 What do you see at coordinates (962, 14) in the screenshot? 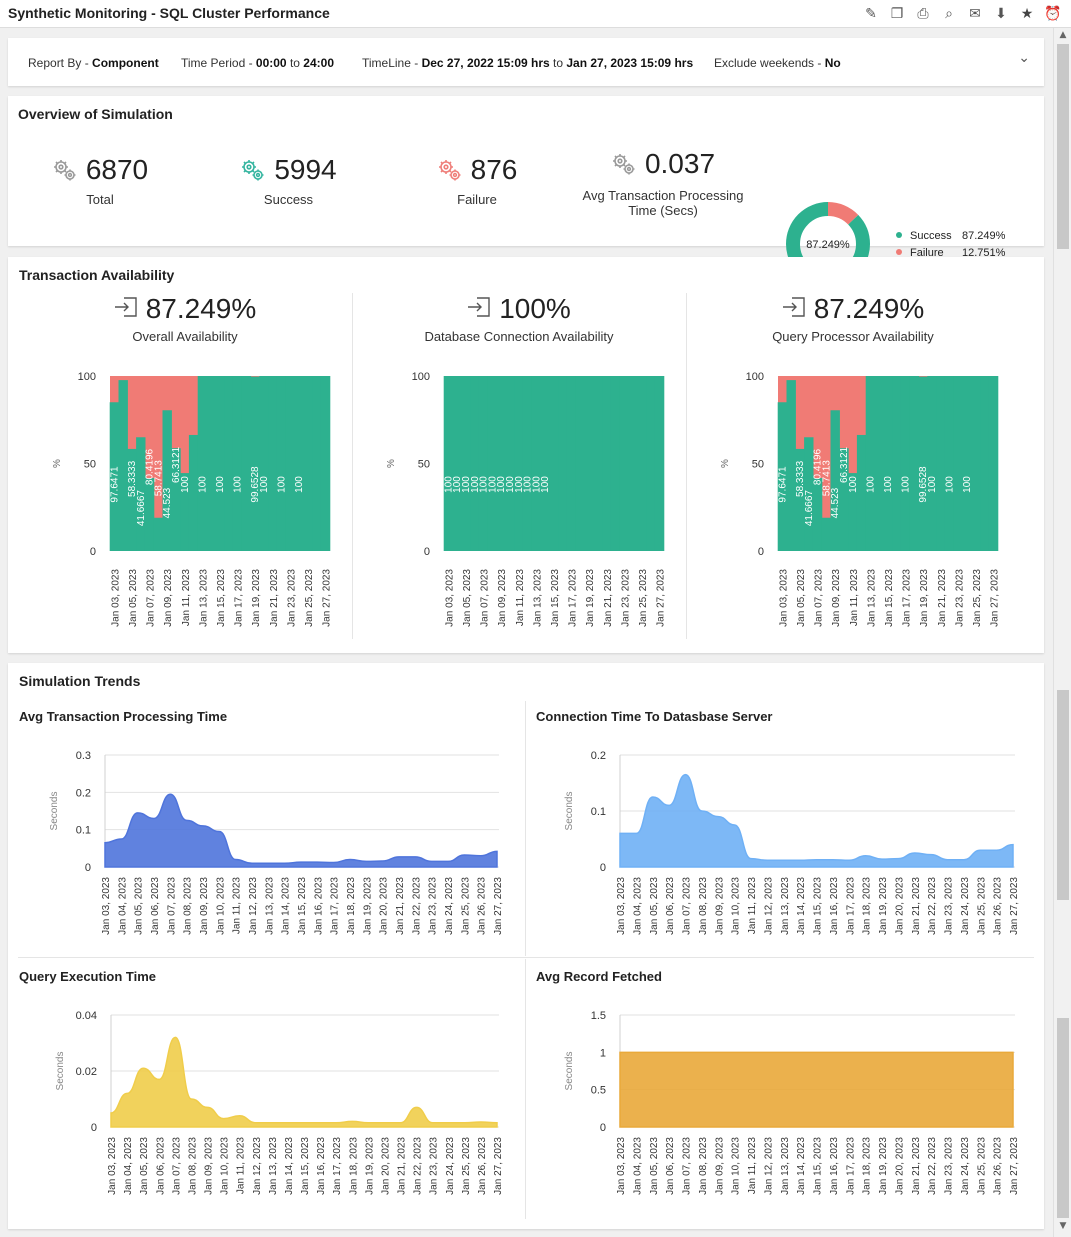
I see `toolbar-icons: ✎ ❐ ⎙ ⌕ ✉ ⬇ ★ ⏰` at bounding box center [962, 14].